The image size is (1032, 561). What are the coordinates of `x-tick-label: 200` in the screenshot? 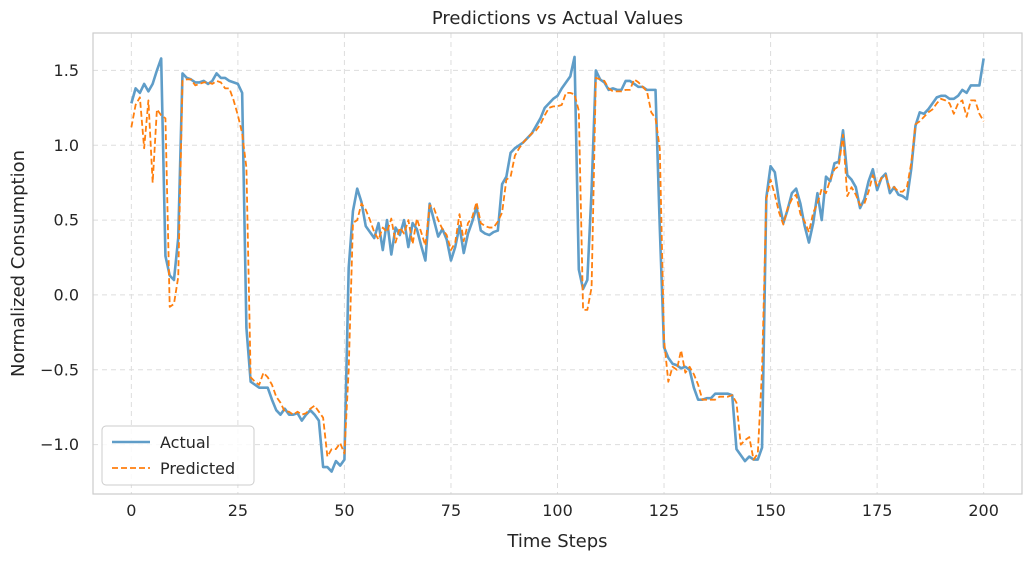 It's located at (983, 510).